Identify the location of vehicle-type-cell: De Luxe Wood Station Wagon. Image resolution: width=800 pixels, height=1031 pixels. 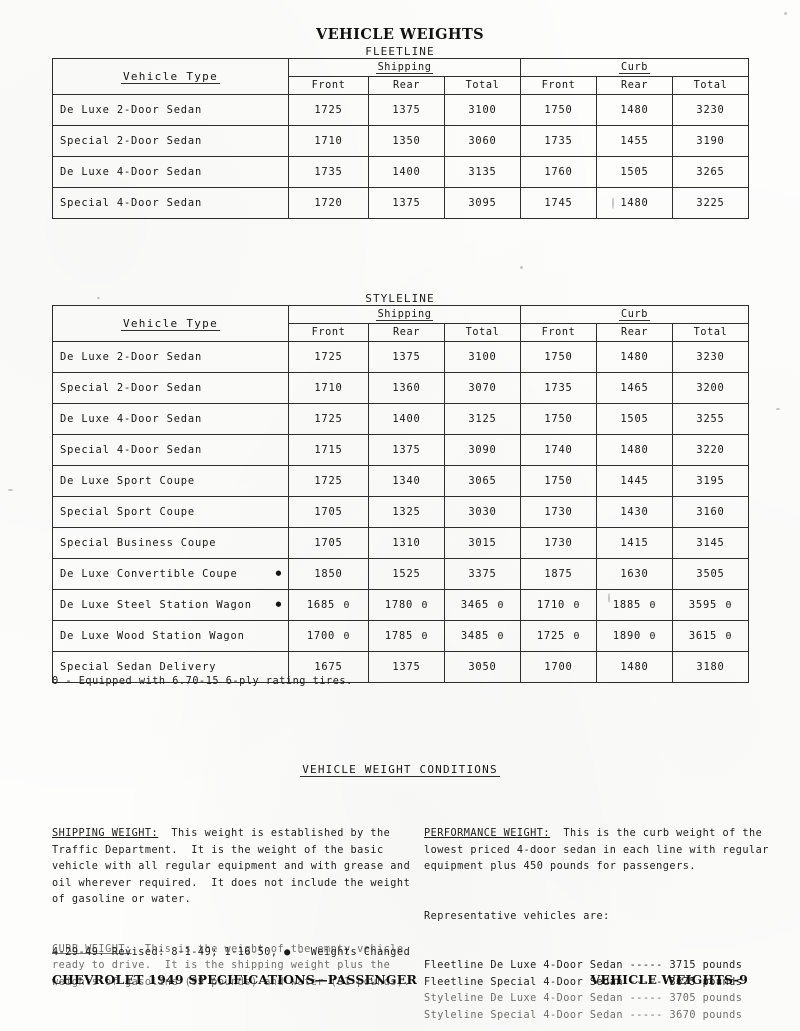
(170, 636).